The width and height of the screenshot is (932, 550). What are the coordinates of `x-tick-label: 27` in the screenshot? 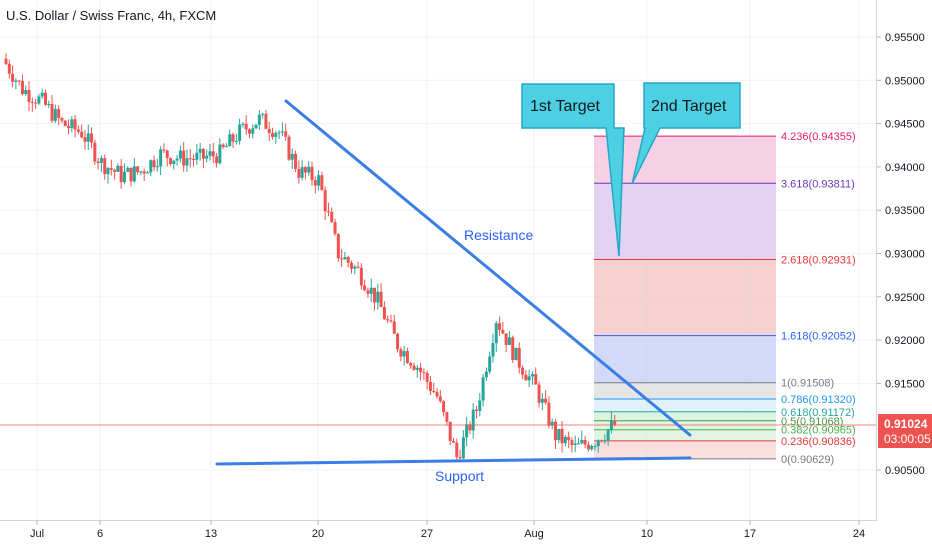 It's located at (427, 534).